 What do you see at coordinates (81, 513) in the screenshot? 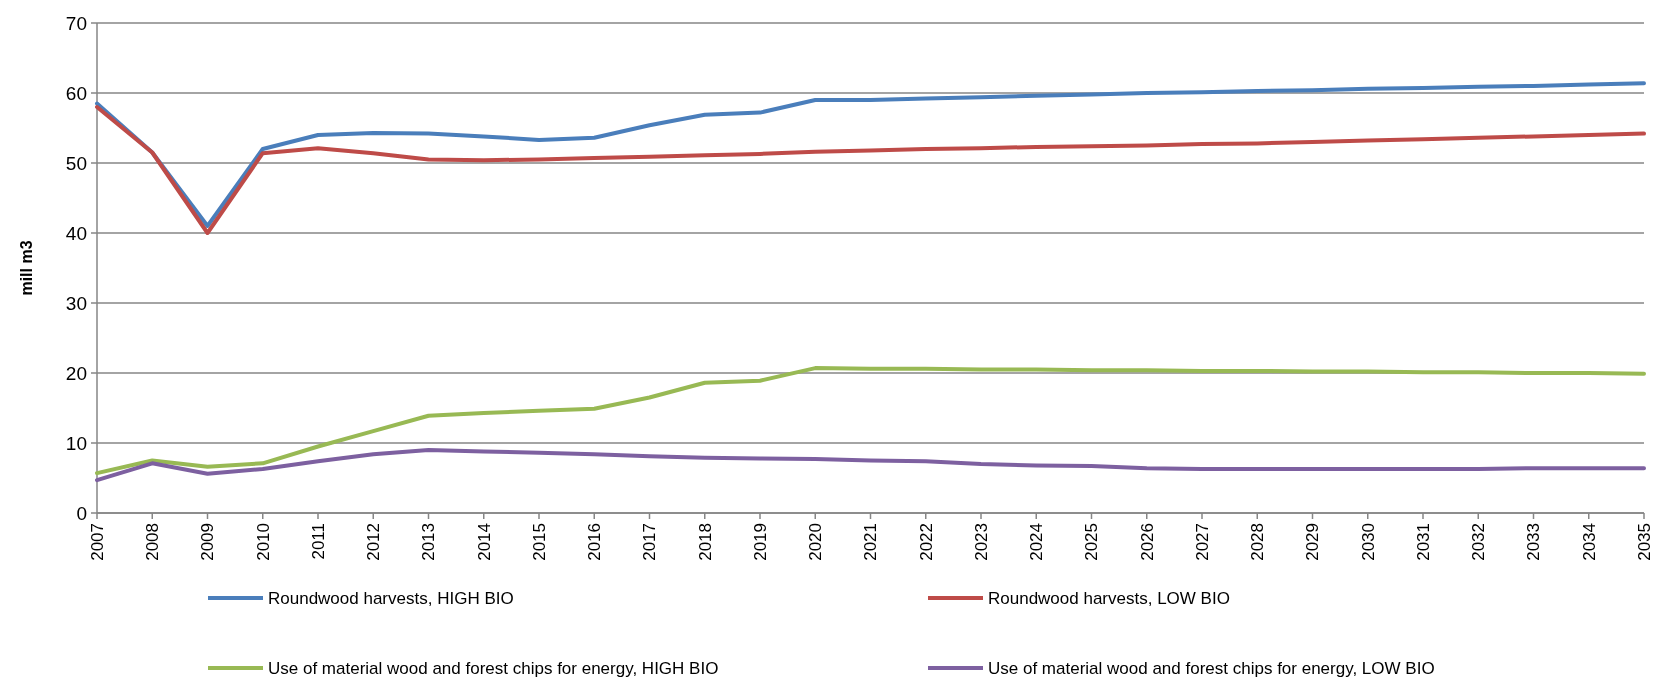
I see `y-tick-label: 0` at bounding box center [81, 513].